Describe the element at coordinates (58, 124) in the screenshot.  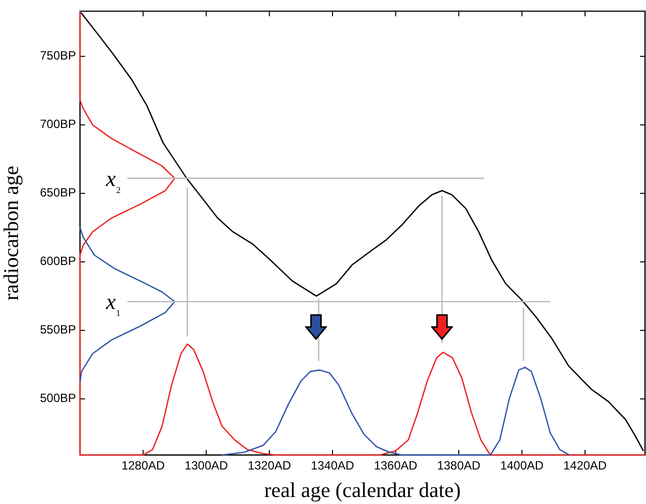
I see `y-tick-label: 700BP` at that location.